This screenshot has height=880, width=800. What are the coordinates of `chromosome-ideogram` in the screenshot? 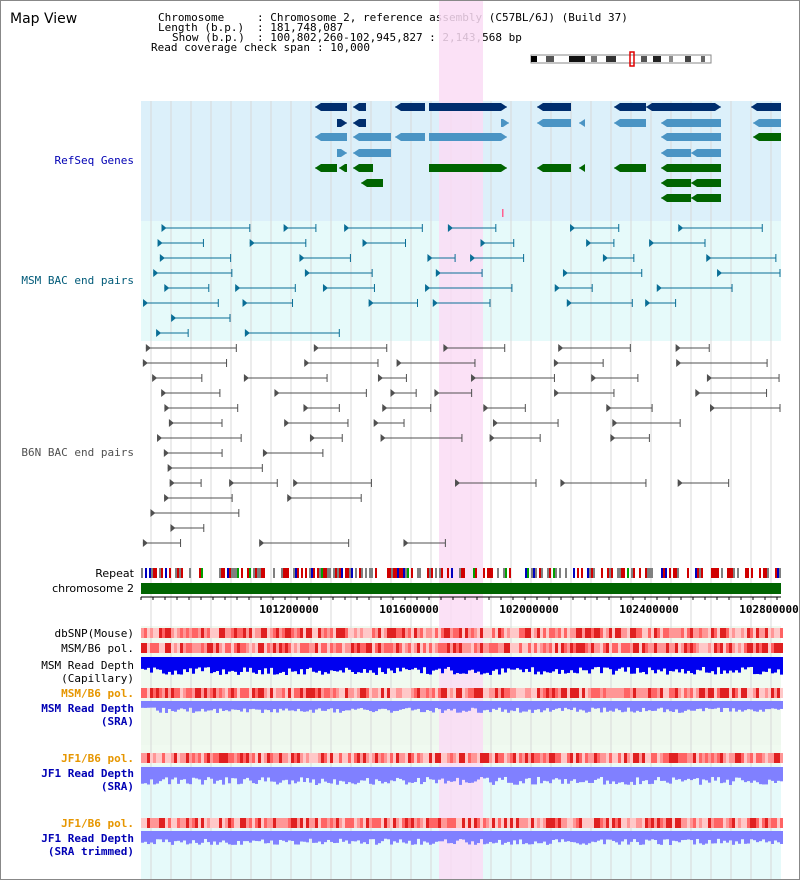 It's located at (621, 59).